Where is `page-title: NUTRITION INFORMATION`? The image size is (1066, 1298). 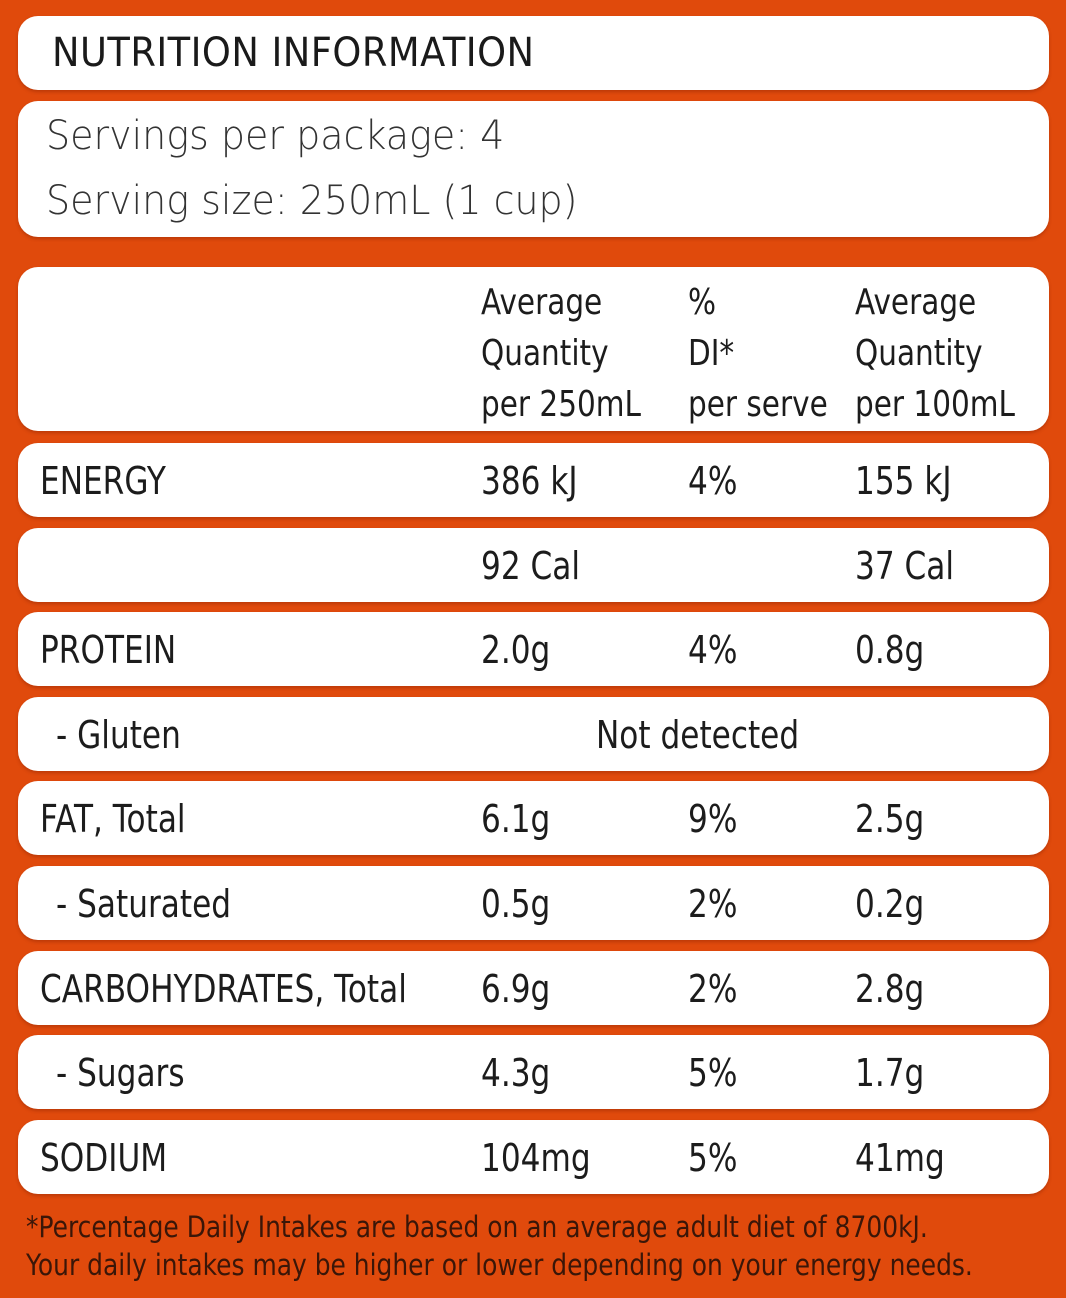
page-title: NUTRITION INFORMATION is located at coordinates (293, 53).